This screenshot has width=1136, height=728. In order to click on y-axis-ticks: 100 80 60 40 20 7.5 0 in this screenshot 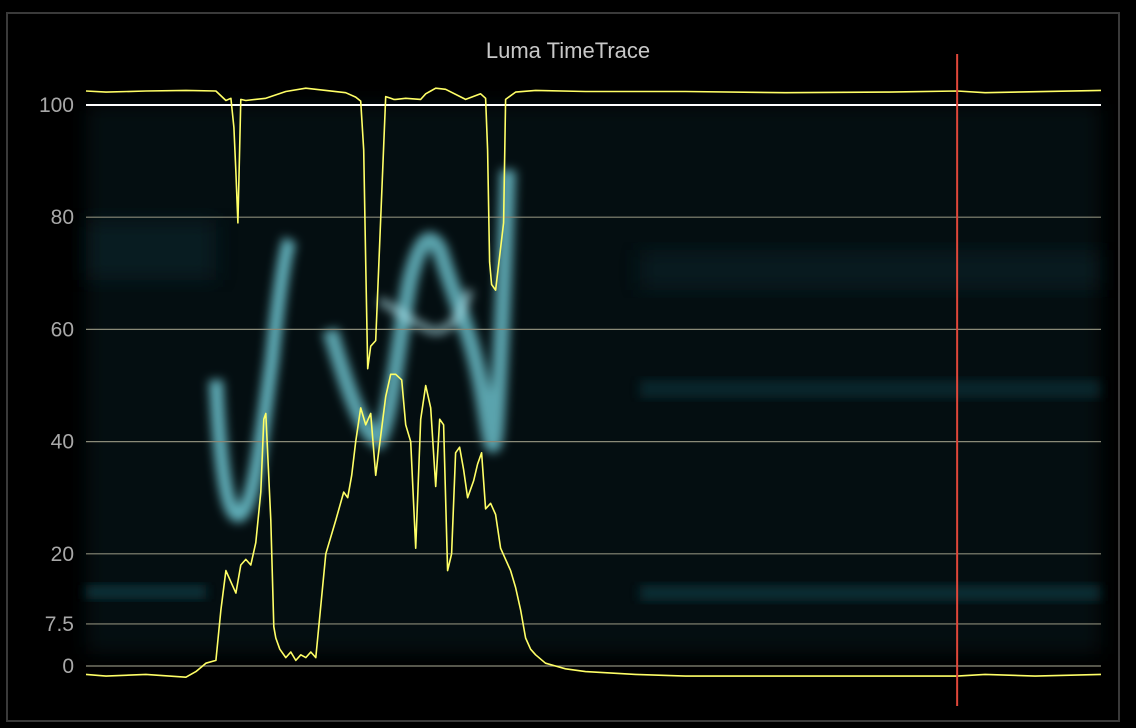, I will do `click(56, 386)`.